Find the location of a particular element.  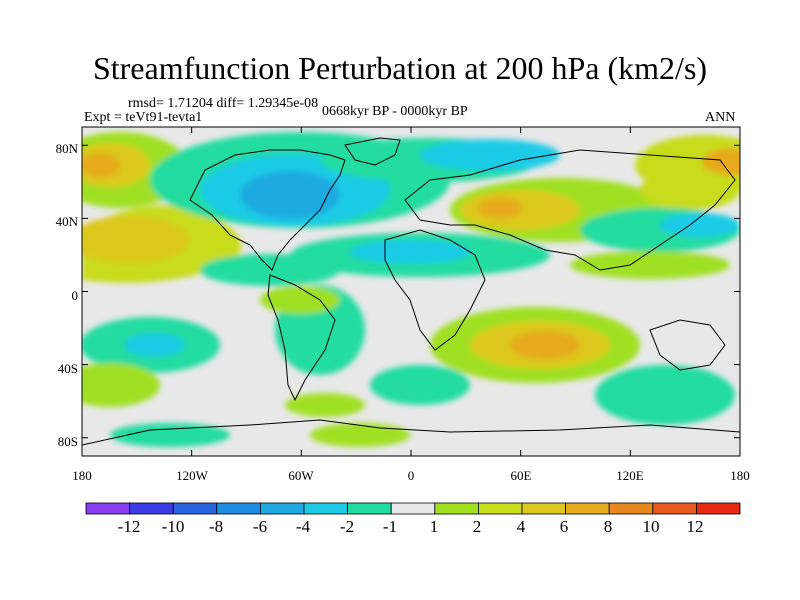

coast-greenland is located at coordinates (372, 151).